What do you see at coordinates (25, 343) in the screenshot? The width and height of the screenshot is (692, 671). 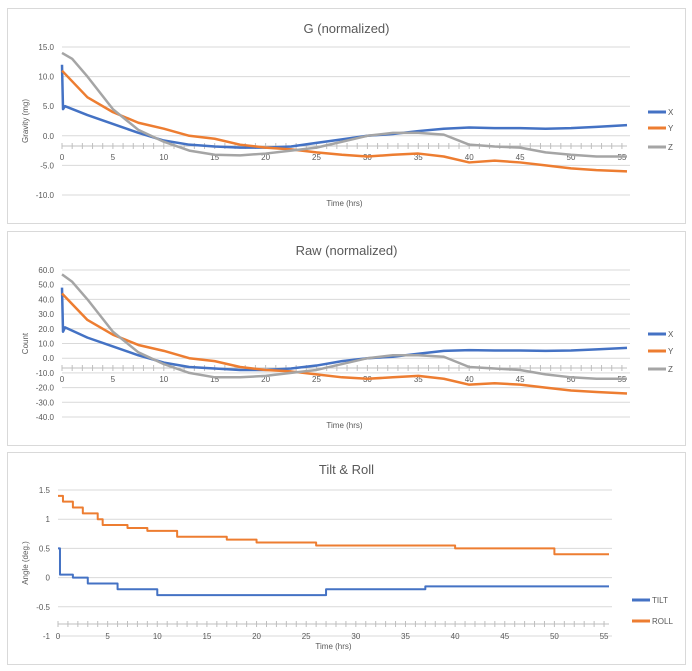 I see `y-axis-title: Count` at bounding box center [25, 343].